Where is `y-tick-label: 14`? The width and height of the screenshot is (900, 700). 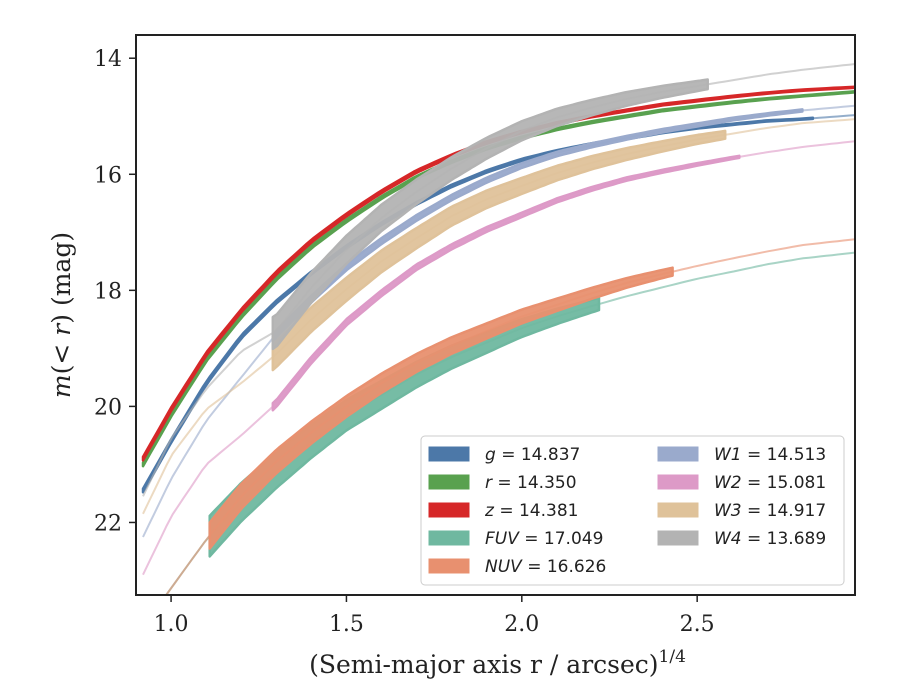
y-tick-label: 14 is located at coordinates (108, 59).